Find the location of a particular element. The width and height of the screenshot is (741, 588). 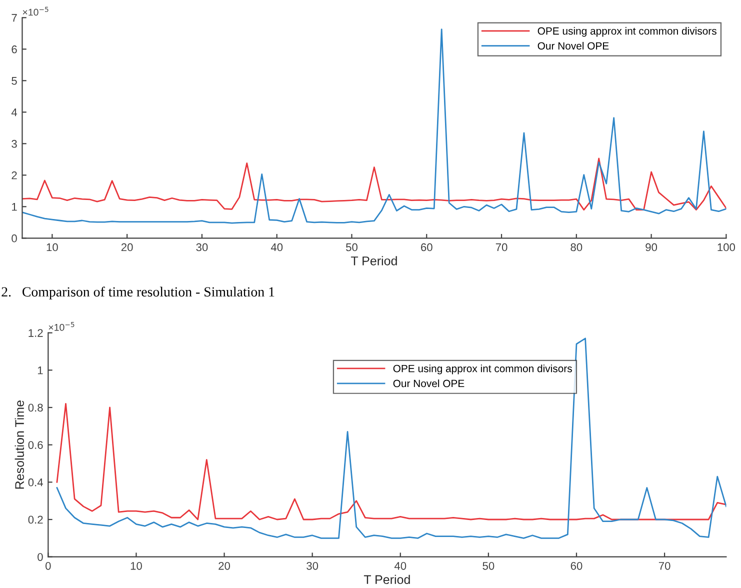

y-axis-title: Resolution Time is located at coordinates (19, 444).